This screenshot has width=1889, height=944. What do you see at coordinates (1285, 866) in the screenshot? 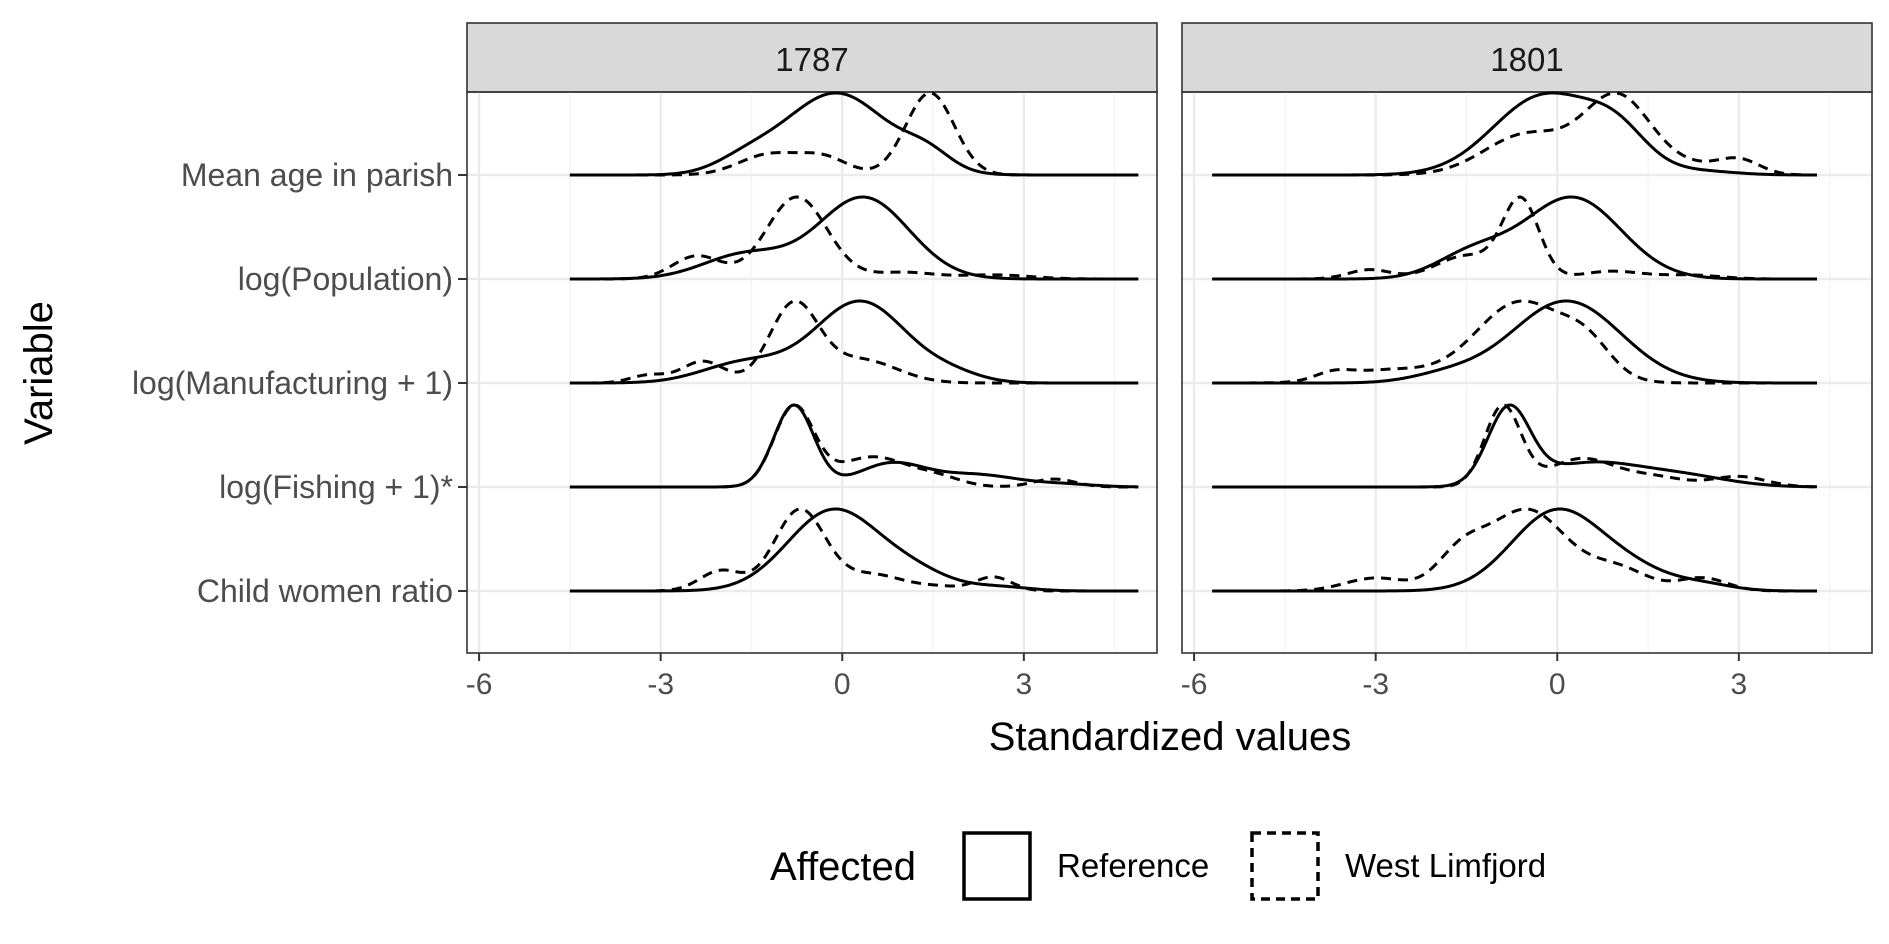
I see `legend-key-west-limfjord` at bounding box center [1285, 866].